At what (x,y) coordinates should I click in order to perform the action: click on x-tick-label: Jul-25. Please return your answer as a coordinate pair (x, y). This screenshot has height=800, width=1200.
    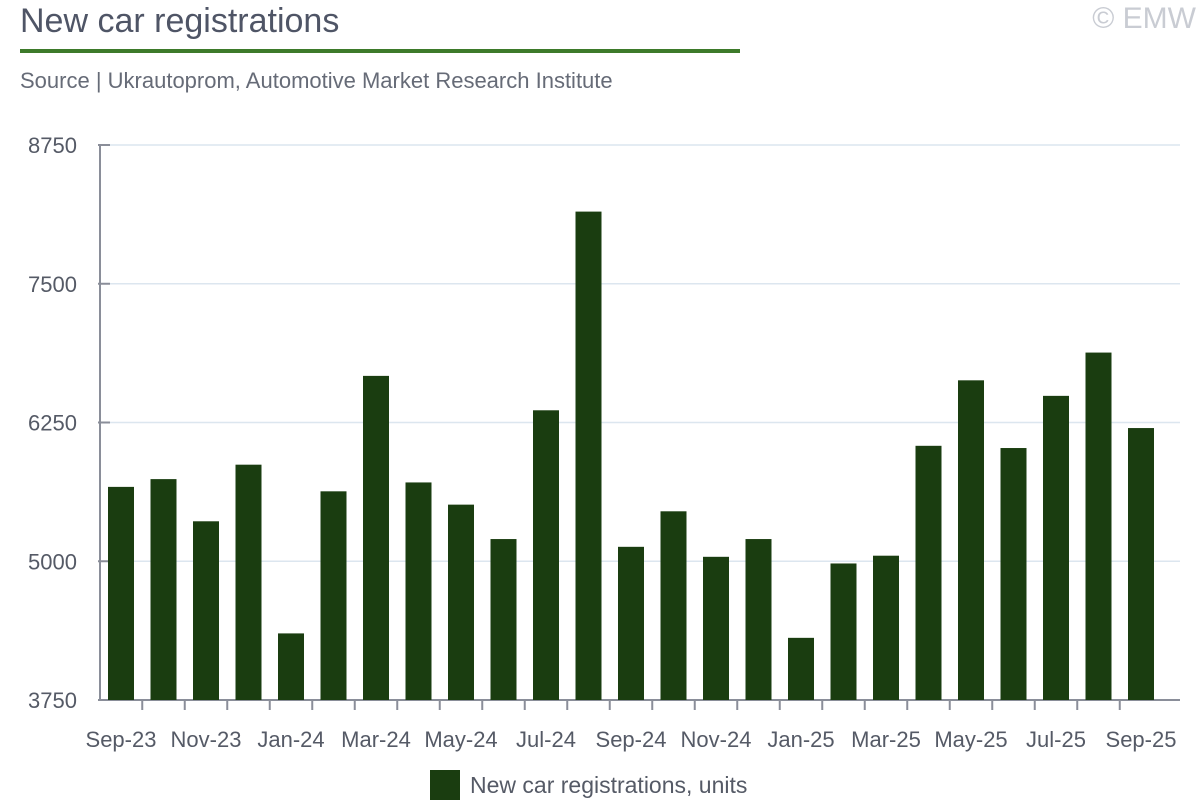
    Looking at the image, I should click on (1056, 739).